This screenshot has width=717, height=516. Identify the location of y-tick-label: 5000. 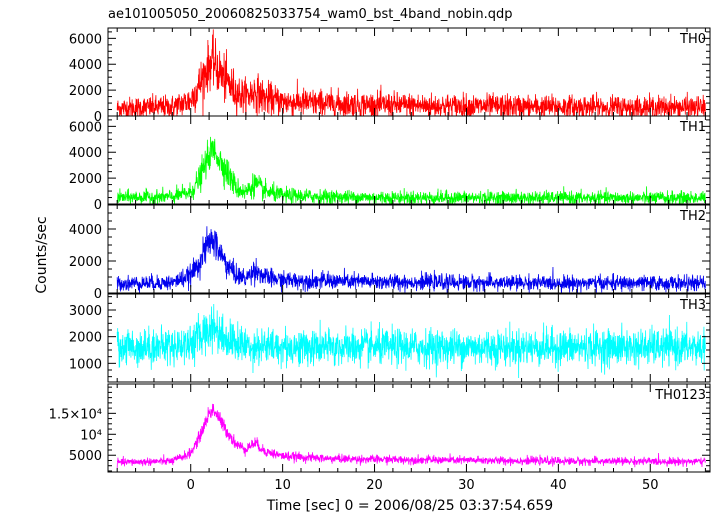
(85, 456).